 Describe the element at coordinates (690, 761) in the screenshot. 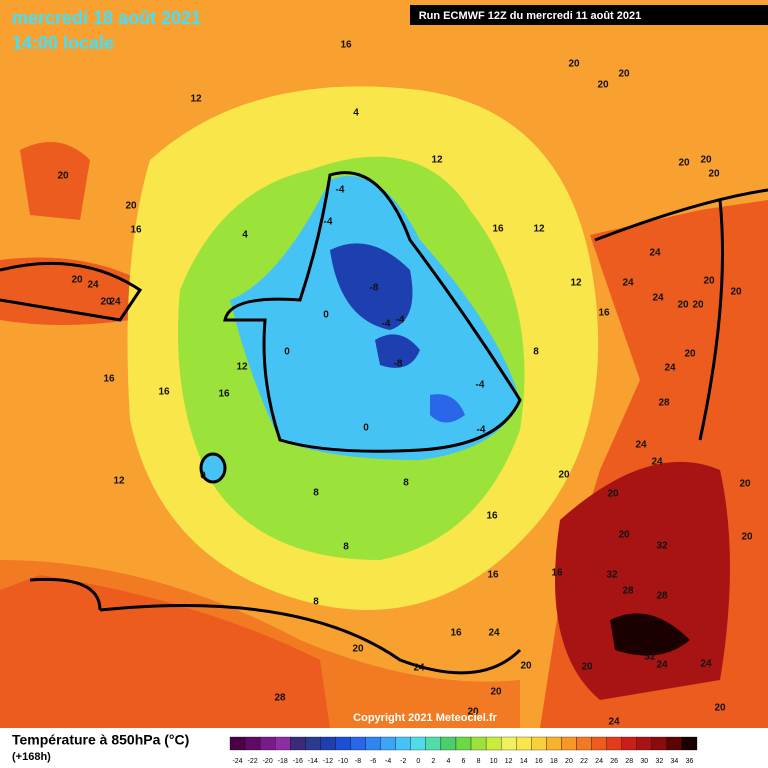

I see `scale-label: 36` at that location.